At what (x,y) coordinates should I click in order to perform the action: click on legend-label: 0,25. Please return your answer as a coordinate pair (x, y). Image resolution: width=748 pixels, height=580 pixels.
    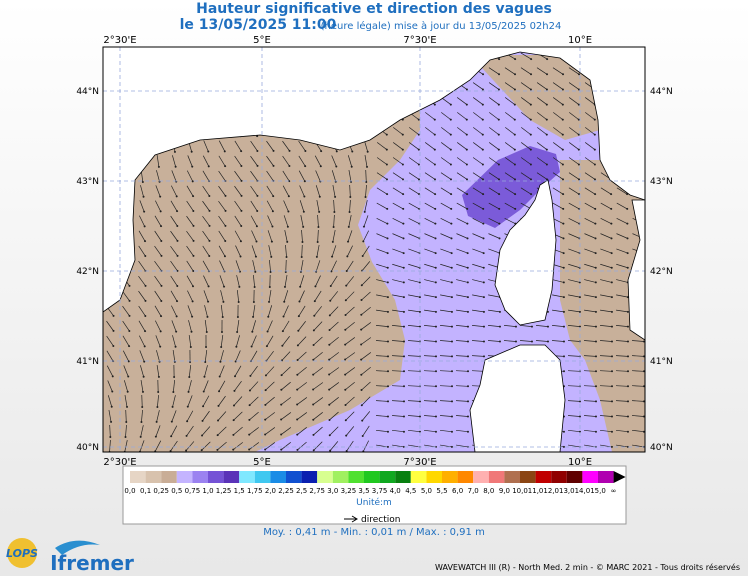
    Looking at the image, I should click on (161, 491).